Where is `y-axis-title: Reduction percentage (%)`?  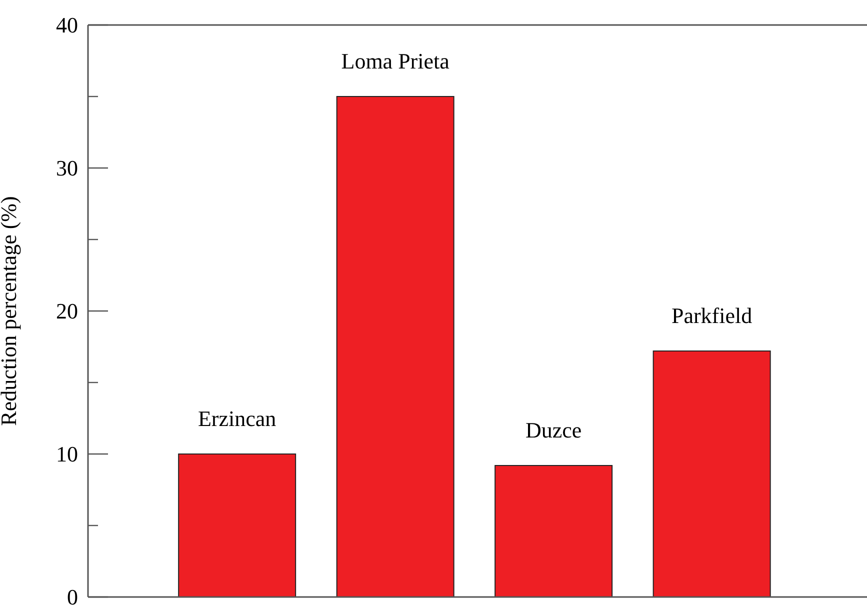 y-axis-title: Reduction percentage (%) is located at coordinates (10, 311).